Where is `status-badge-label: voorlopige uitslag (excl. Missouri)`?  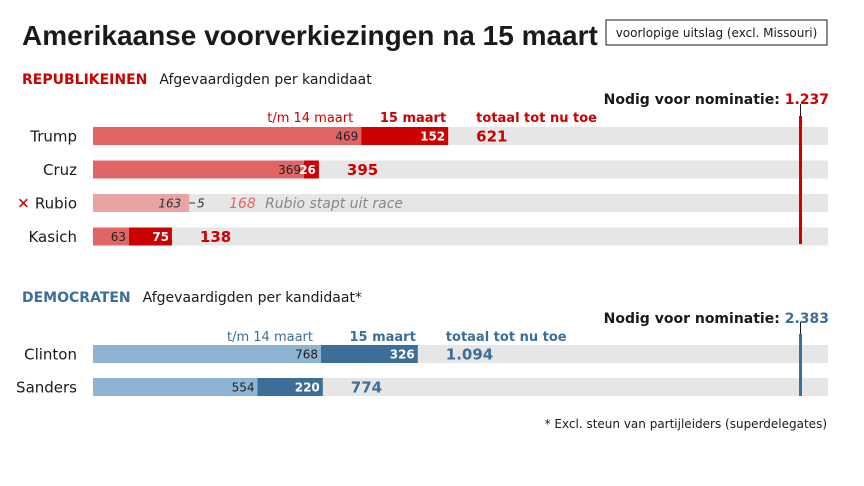 status-badge-label: voorlopige uitslag (excl. Missouri) is located at coordinates (717, 33).